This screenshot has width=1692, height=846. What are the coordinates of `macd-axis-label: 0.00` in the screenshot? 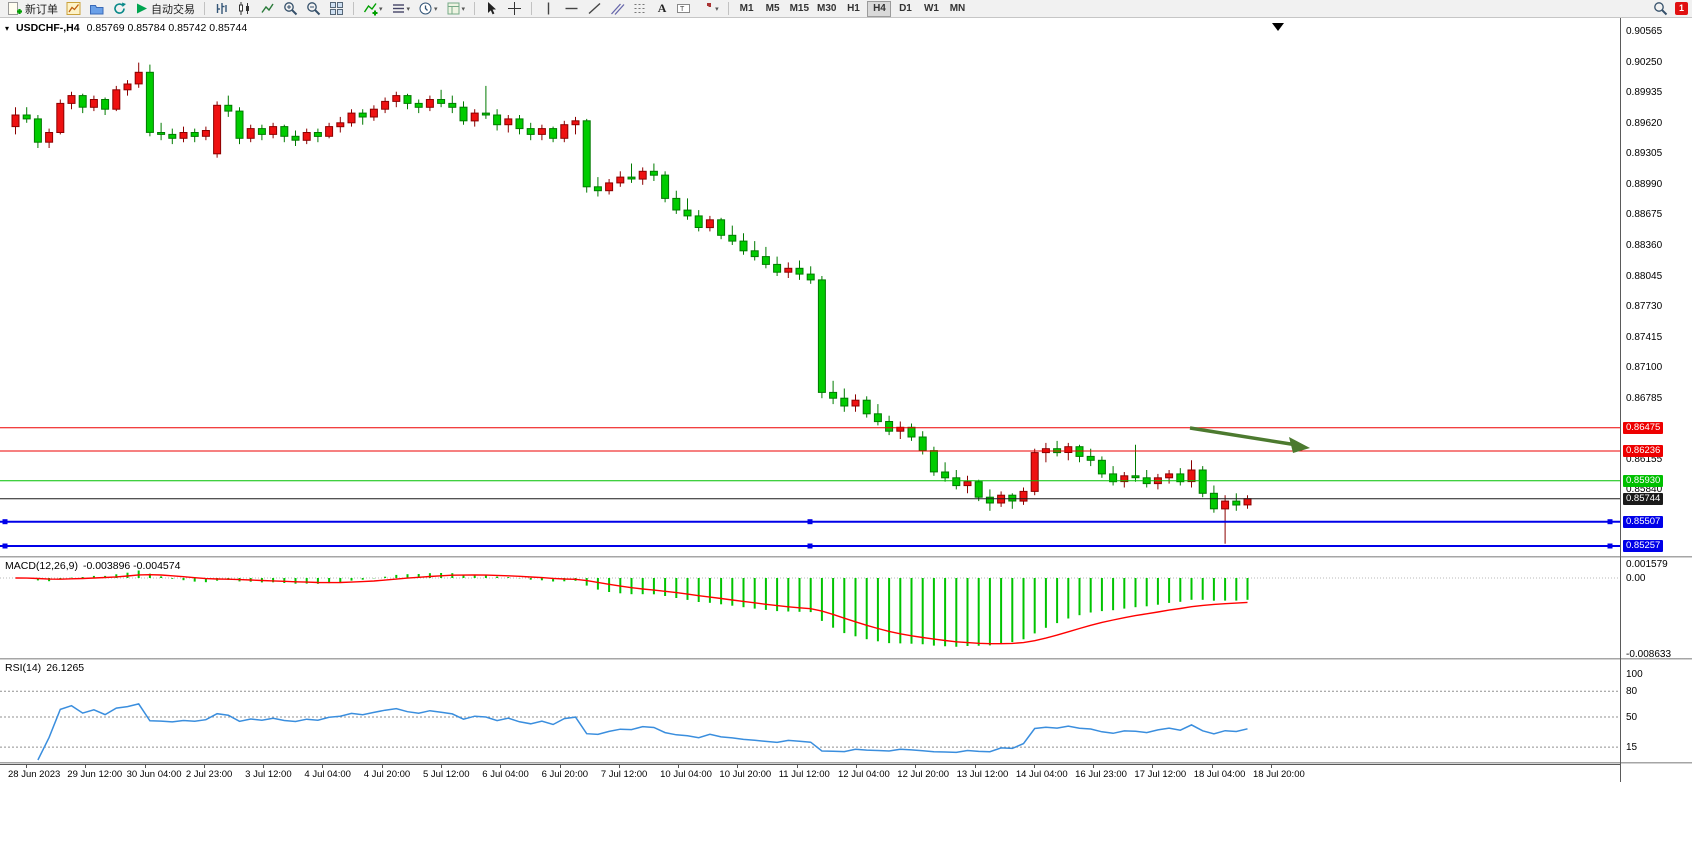 It's located at (1636, 578).